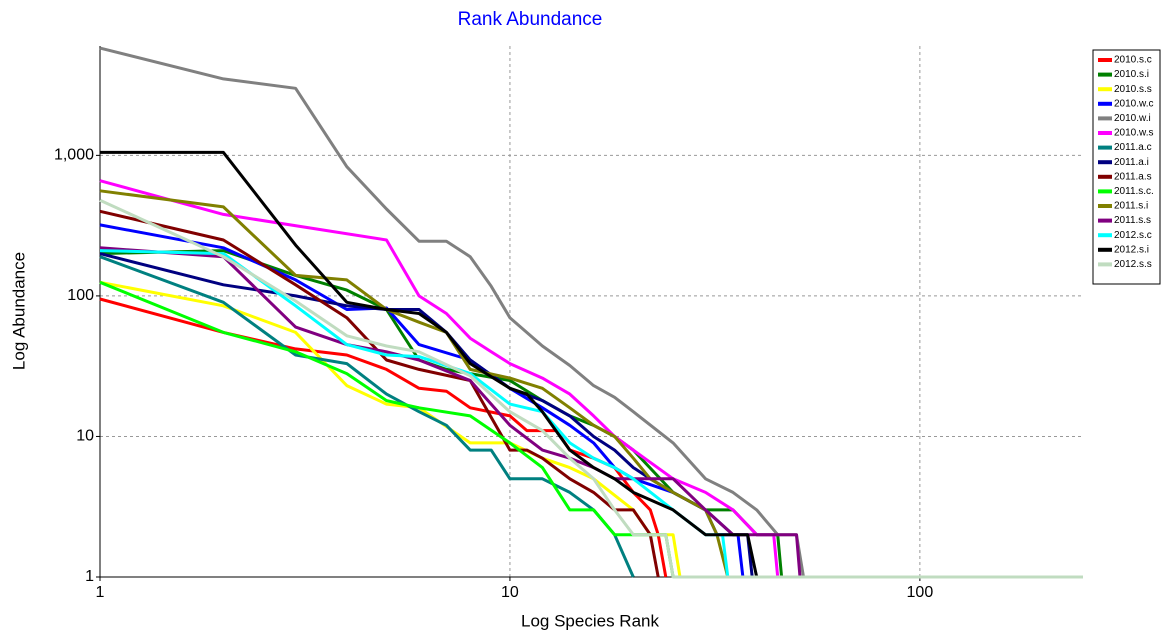 This screenshot has height=634, width=1167. I want to click on legend-label: 2010.w.i, so click(1132, 118).